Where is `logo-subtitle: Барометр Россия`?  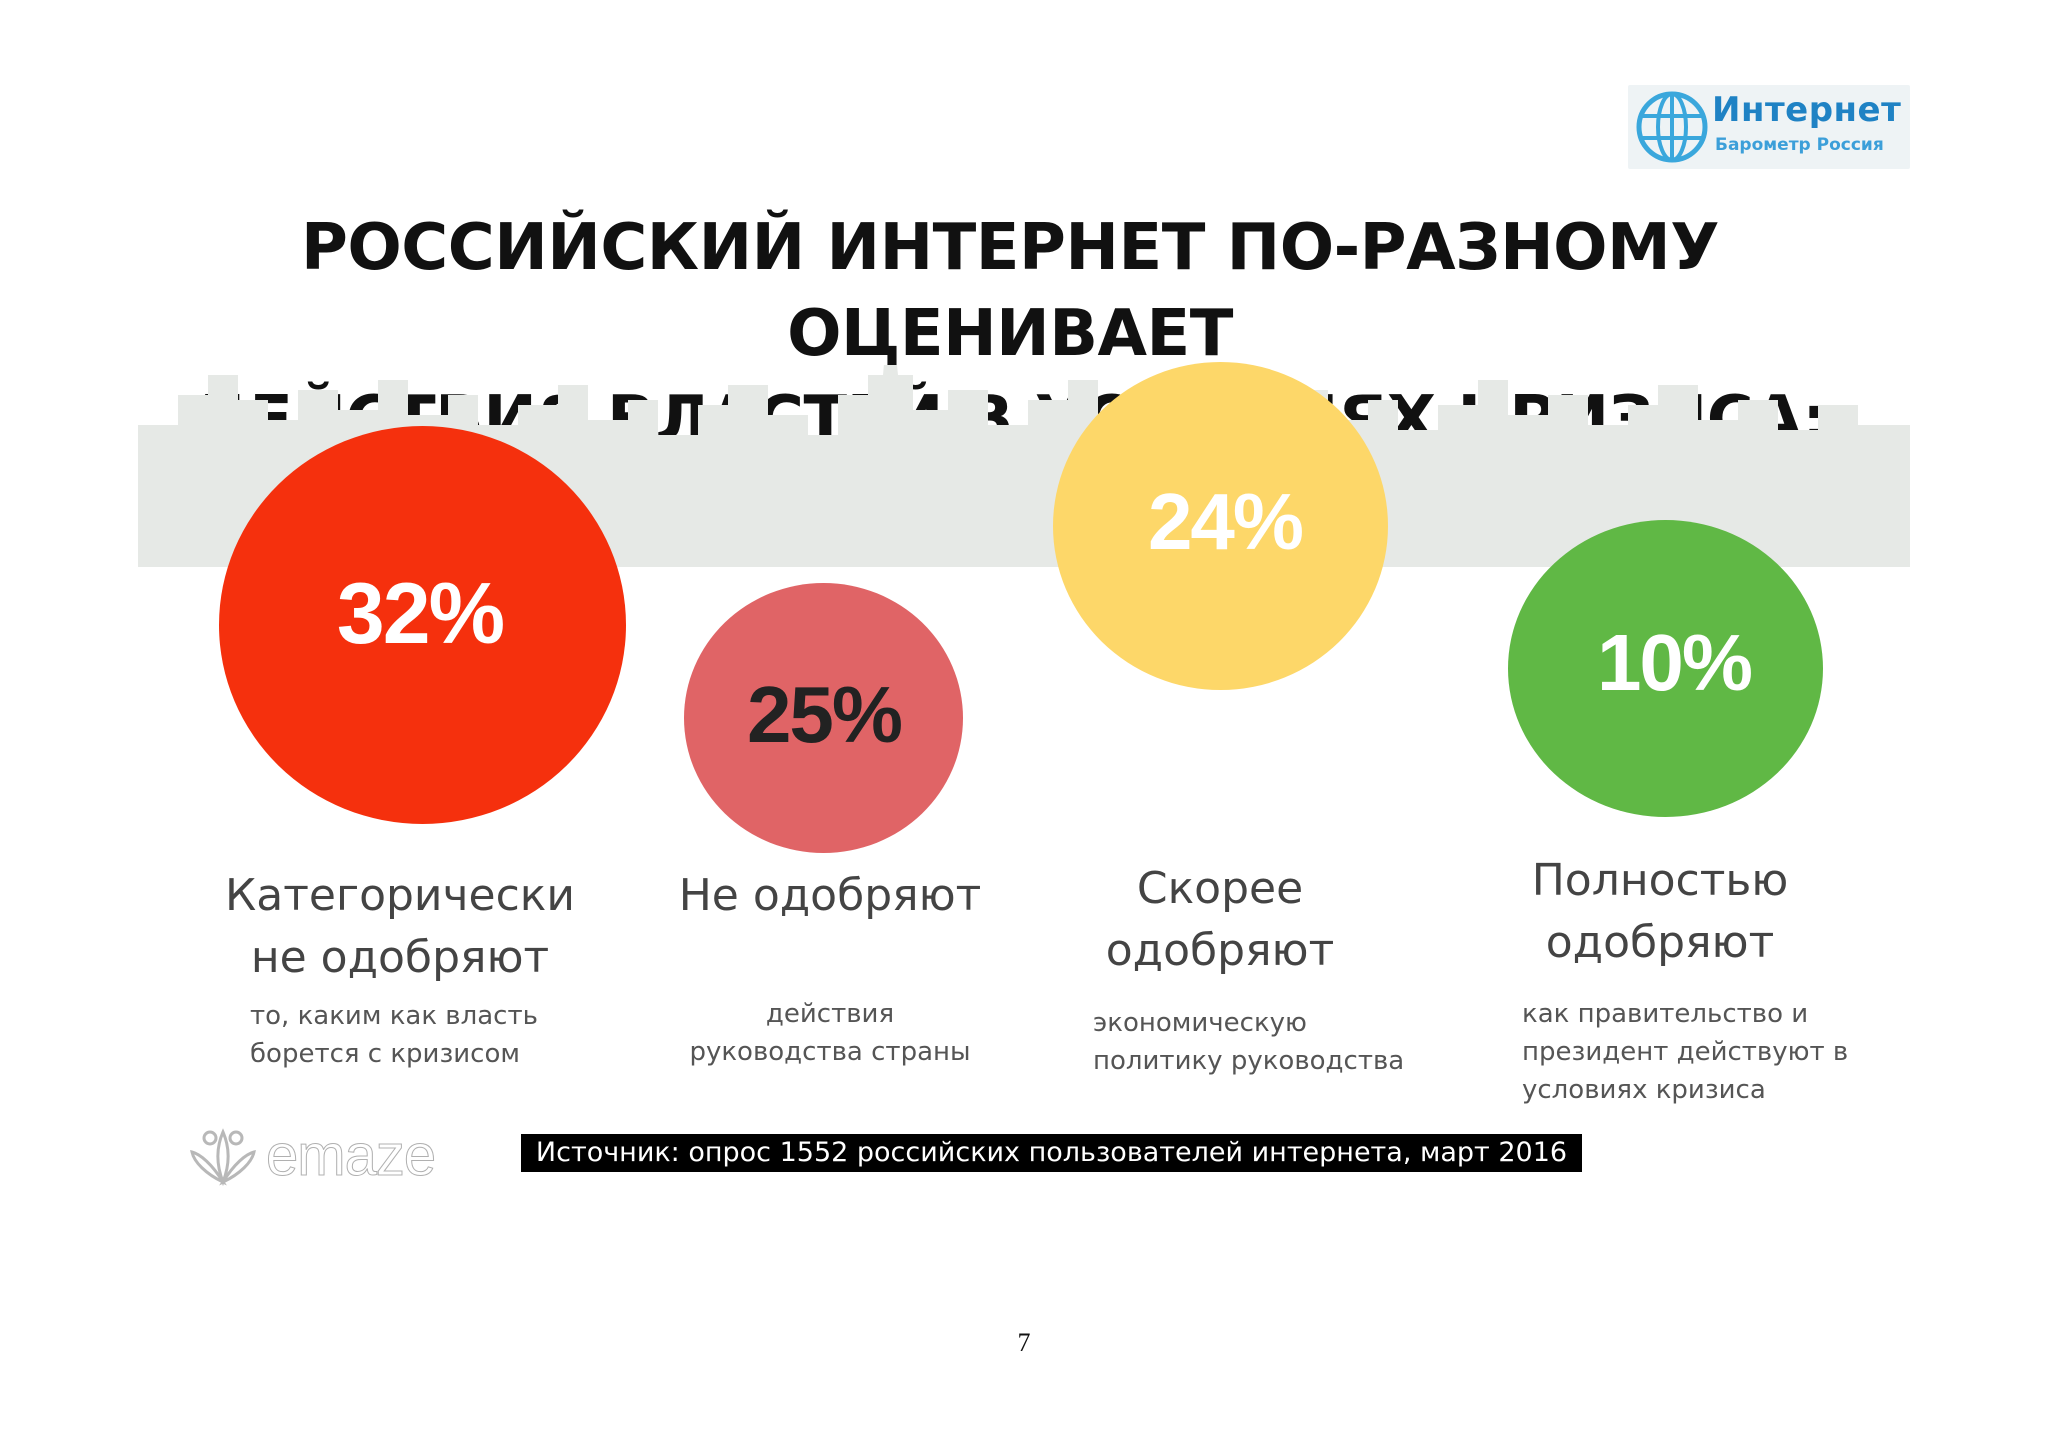
logo-subtitle: Барометр Россия is located at coordinates (1799, 145).